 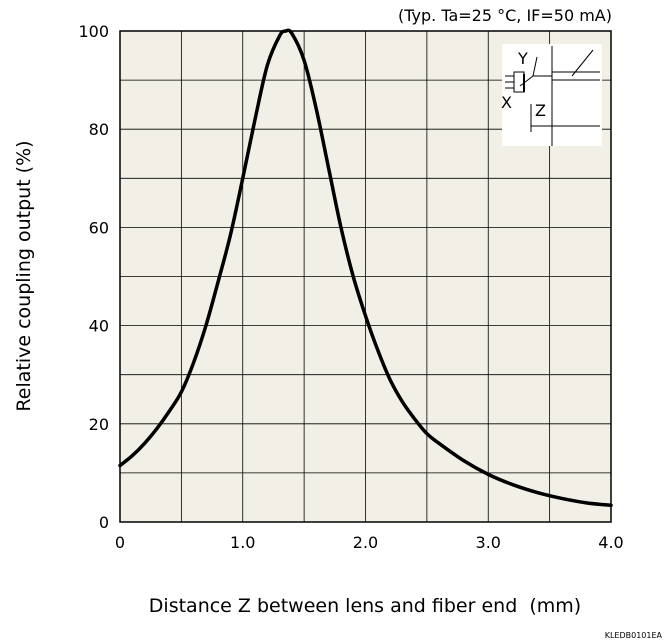 What do you see at coordinates (104, 522) in the screenshot?
I see `y-tick-label: 0` at bounding box center [104, 522].